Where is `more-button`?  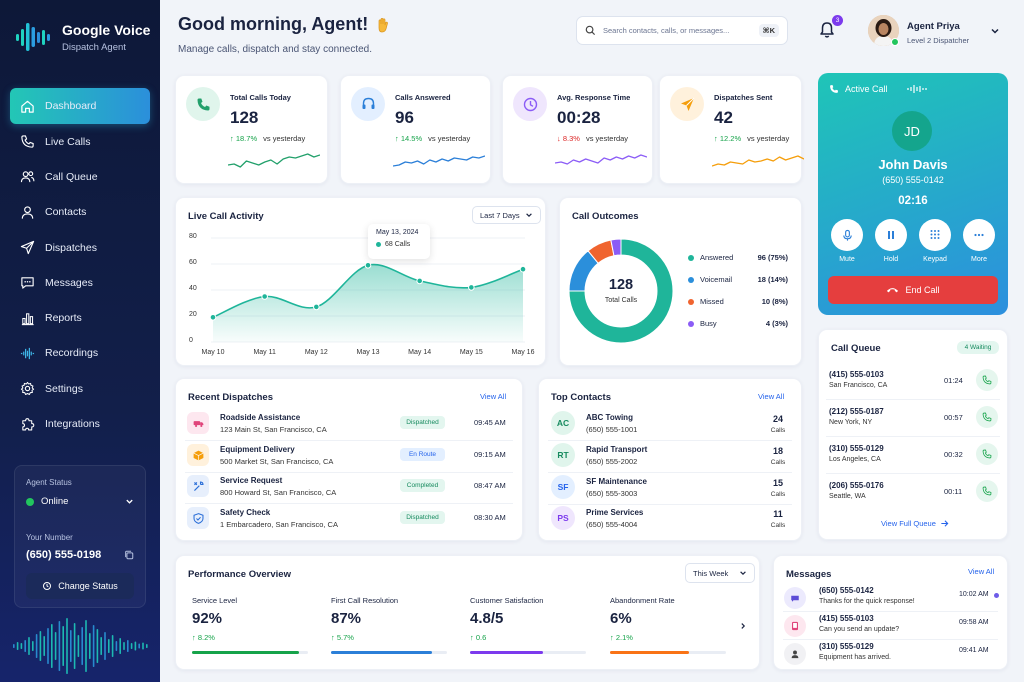 more-button is located at coordinates (979, 235).